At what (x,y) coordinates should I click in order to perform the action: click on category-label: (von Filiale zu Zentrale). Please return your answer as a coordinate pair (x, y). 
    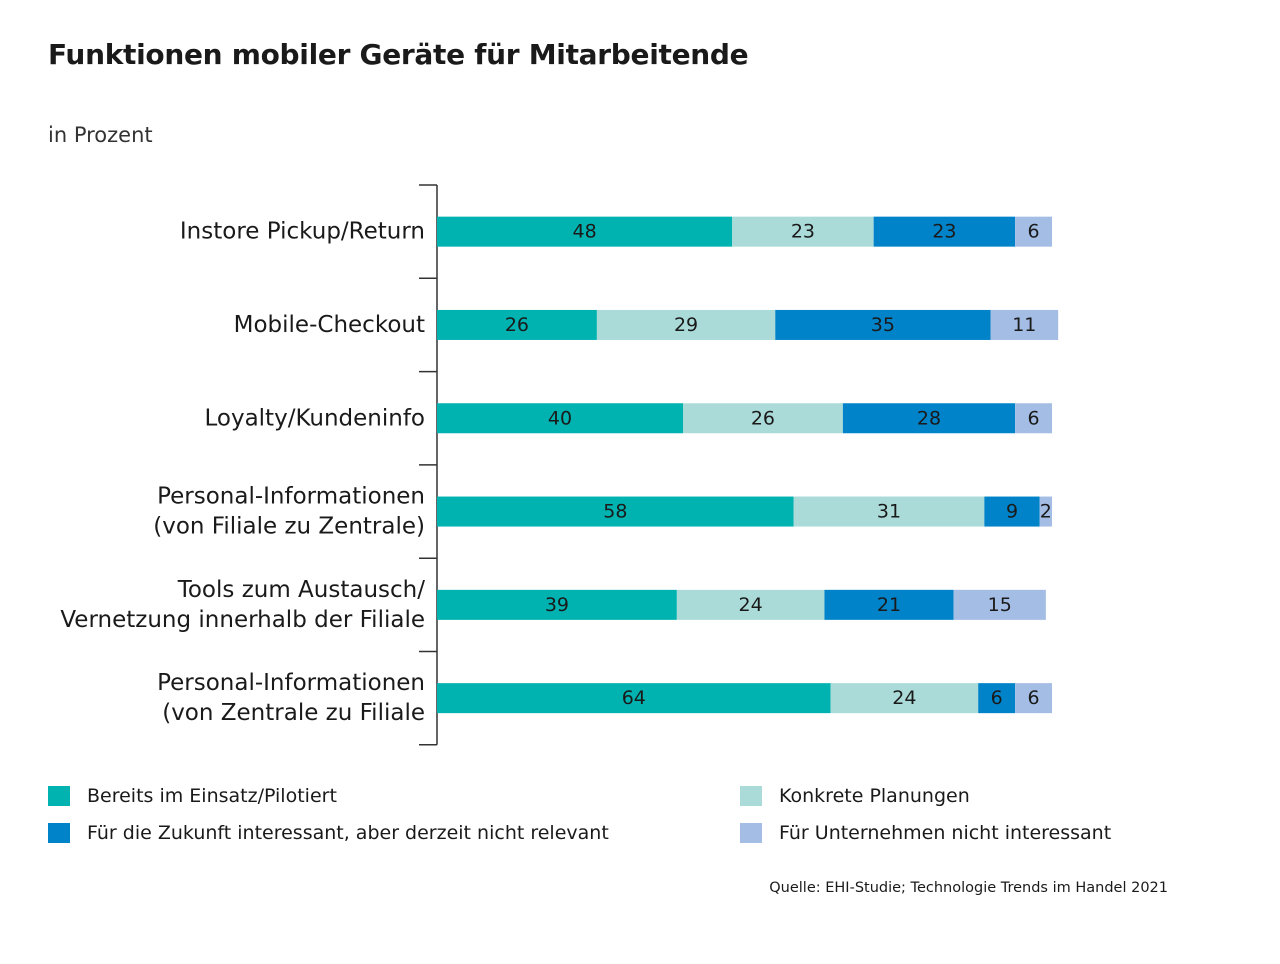
    Looking at the image, I should click on (289, 527).